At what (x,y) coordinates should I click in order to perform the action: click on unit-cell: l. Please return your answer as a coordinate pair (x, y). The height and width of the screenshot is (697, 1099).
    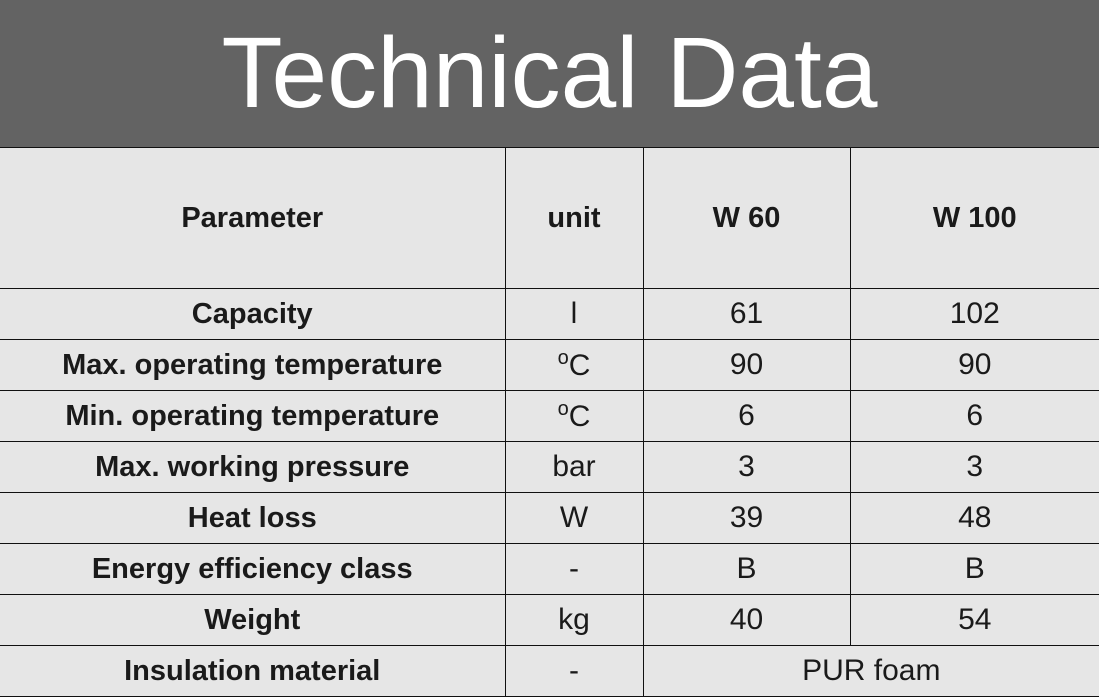
    Looking at the image, I should click on (574, 314).